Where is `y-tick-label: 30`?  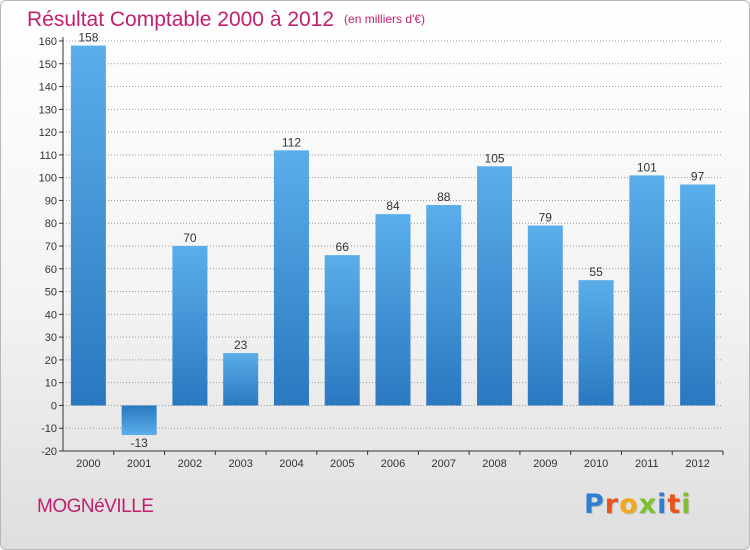 y-tick-label: 30 is located at coordinates (51, 338).